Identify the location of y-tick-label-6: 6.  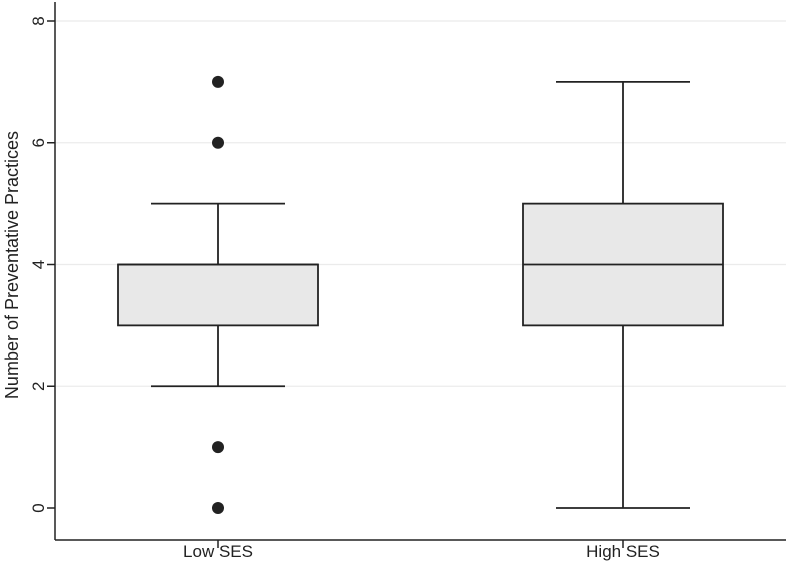
(38, 142).